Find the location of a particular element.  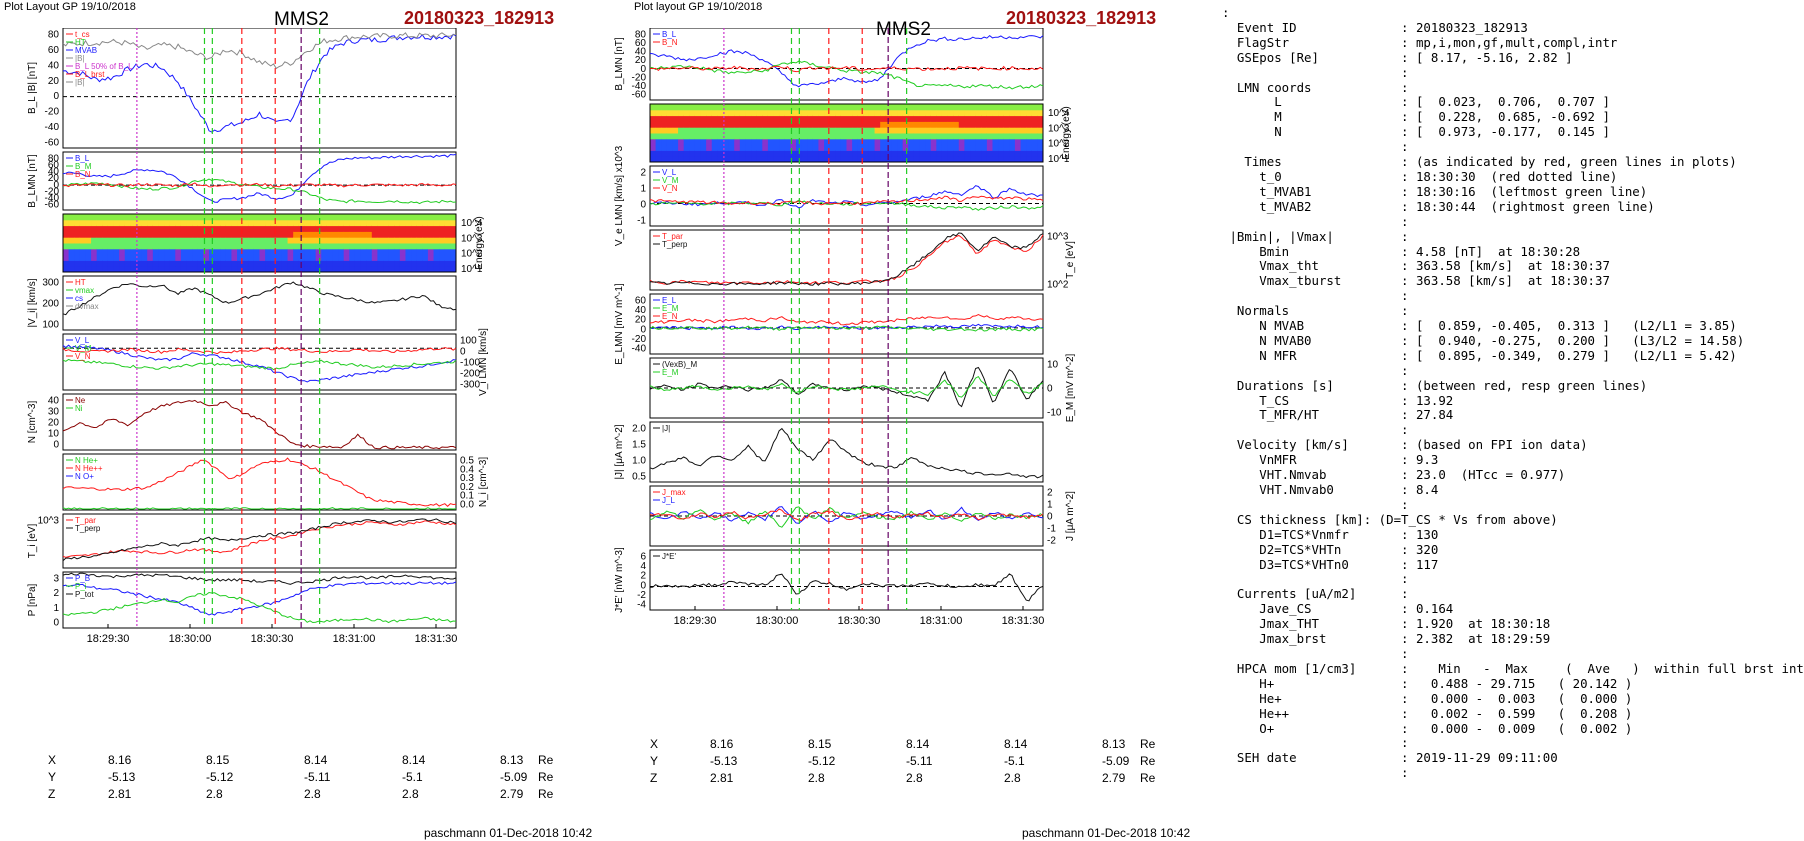

coord-cell: 8.15 is located at coordinates (218, 759).